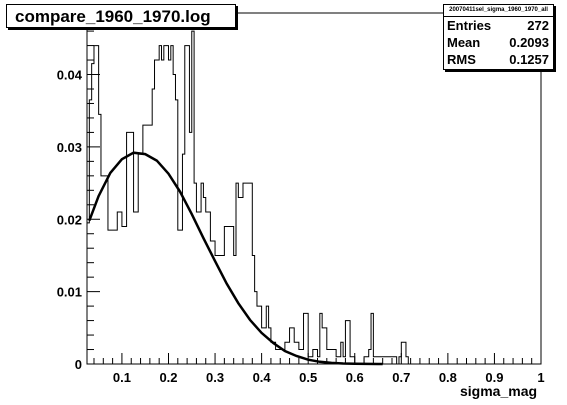 The width and height of the screenshot is (567, 405). I want to click on y-tick-label: 0, so click(78, 364).